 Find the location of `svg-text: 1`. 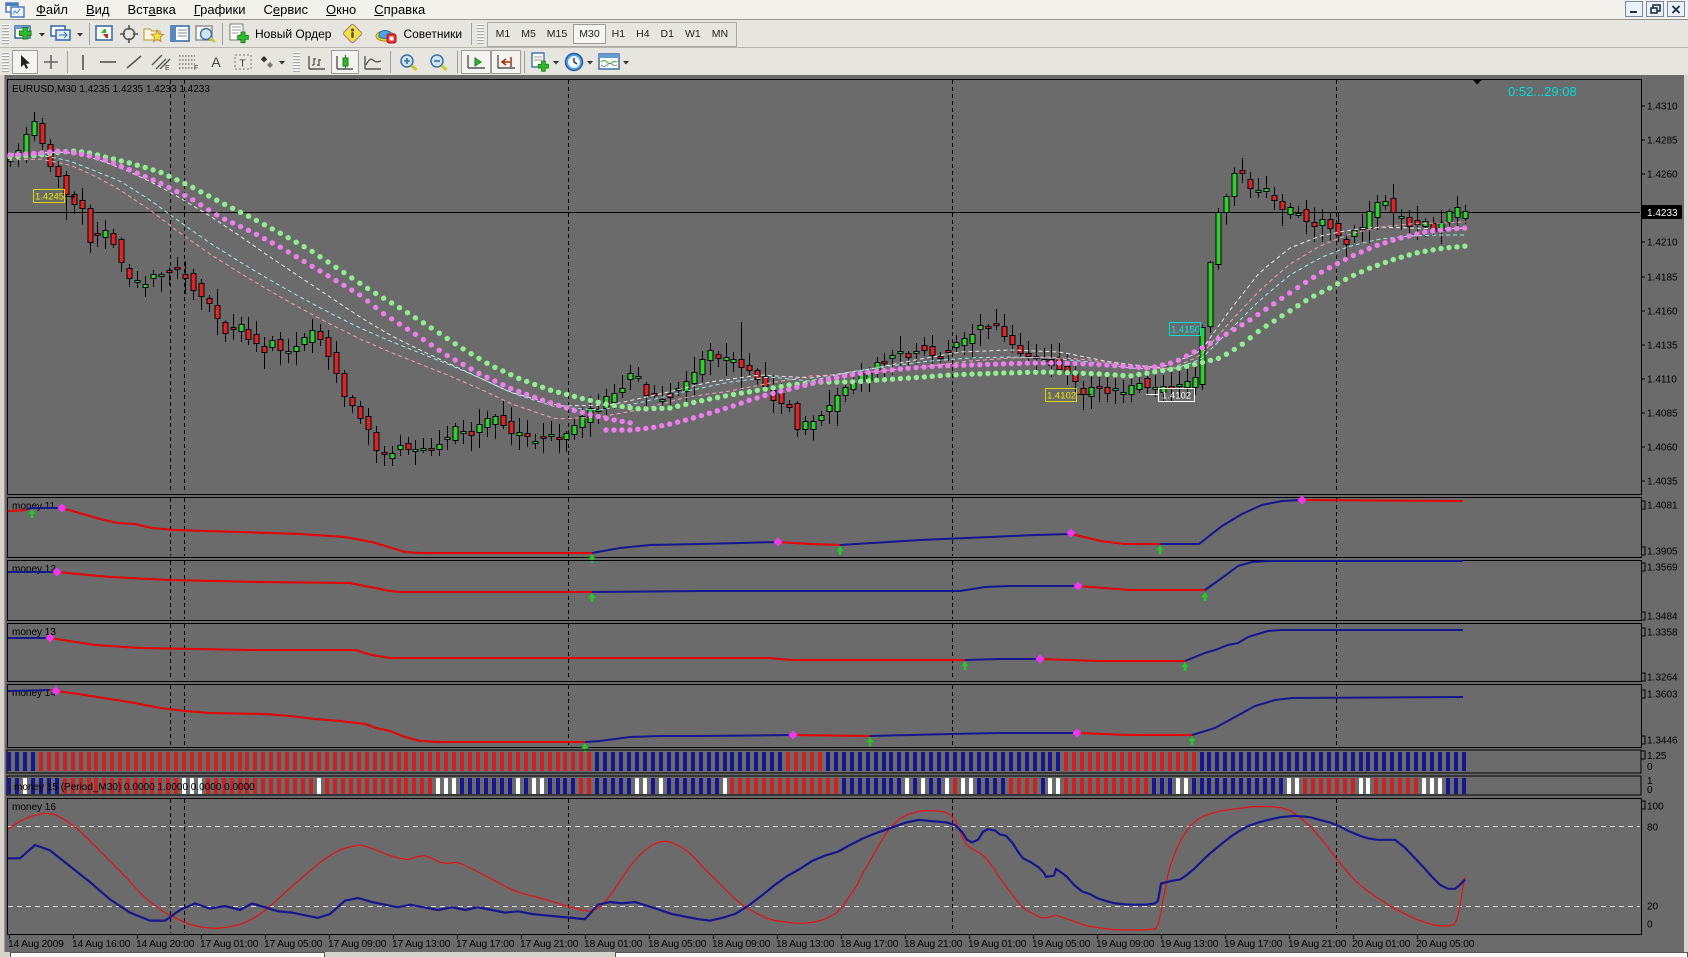

svg-text: 1 is located at coordinates (1650, 781).